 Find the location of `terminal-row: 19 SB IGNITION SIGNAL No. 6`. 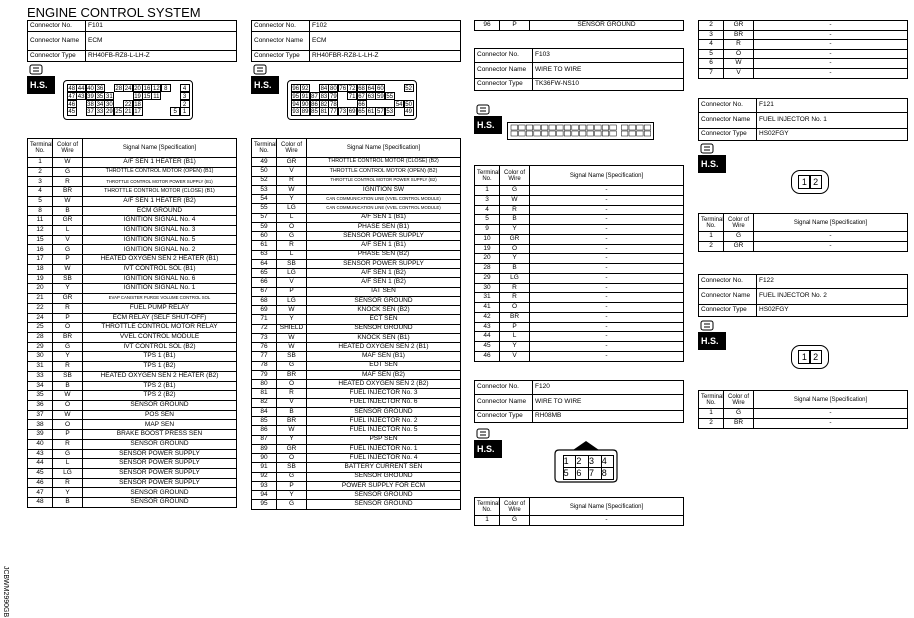

terminal-row: 19 SB IGNITION SIGNAL No. 6 is located at coordinates (132, 279).